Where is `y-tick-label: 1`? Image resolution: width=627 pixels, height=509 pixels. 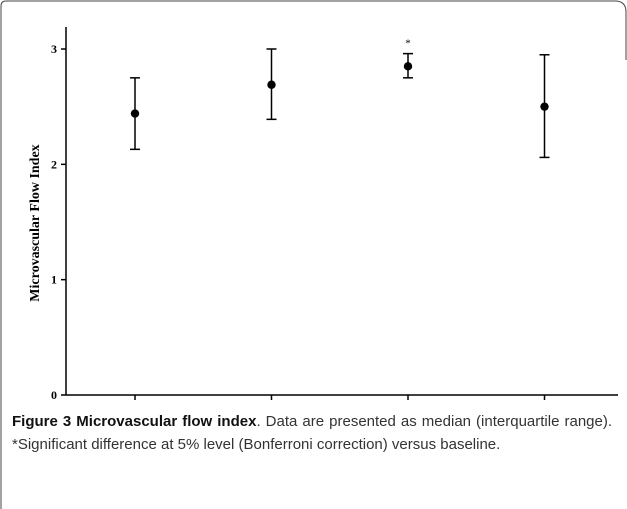 y-tick-label: 1 is located at coordinates (54, 280).